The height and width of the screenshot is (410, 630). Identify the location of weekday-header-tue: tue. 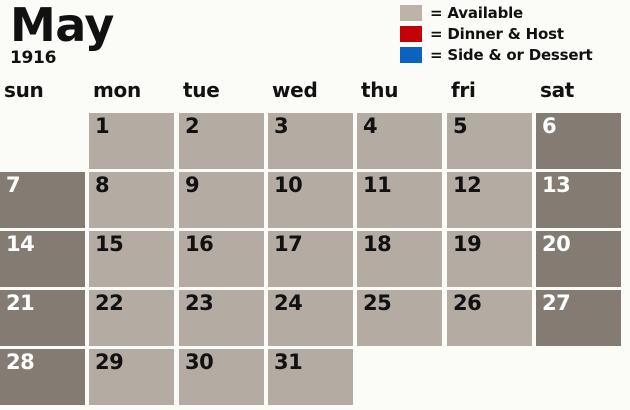
(201, 90).